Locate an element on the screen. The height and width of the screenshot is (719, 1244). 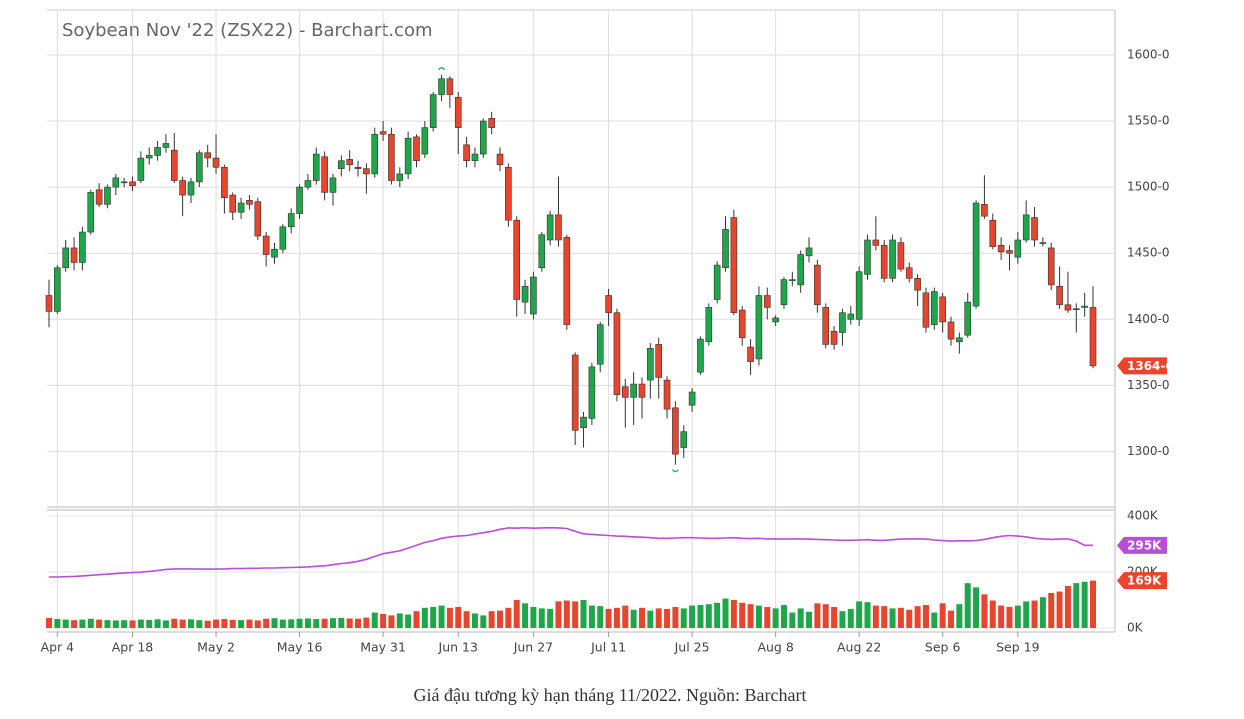
x-tick-label: Sep 6 is located at coordinates (943, 647).